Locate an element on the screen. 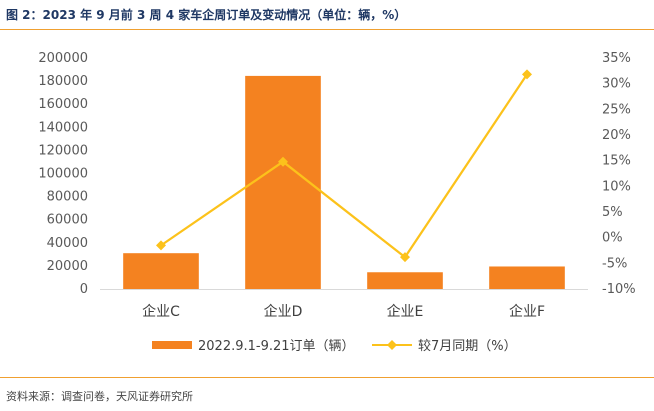 Image resolution: width=654 pixels, height=411 pixels. right-tick-label: -10% is located at coordinates (619, 289).